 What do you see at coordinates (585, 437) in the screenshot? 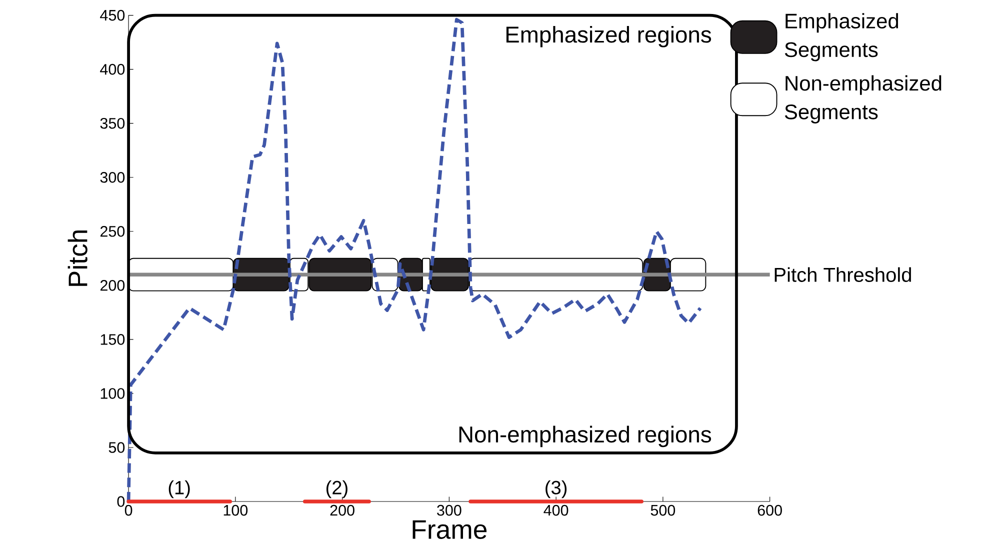
I see `annotation: Non-emphasized regions` at bounding box center [585, 437].